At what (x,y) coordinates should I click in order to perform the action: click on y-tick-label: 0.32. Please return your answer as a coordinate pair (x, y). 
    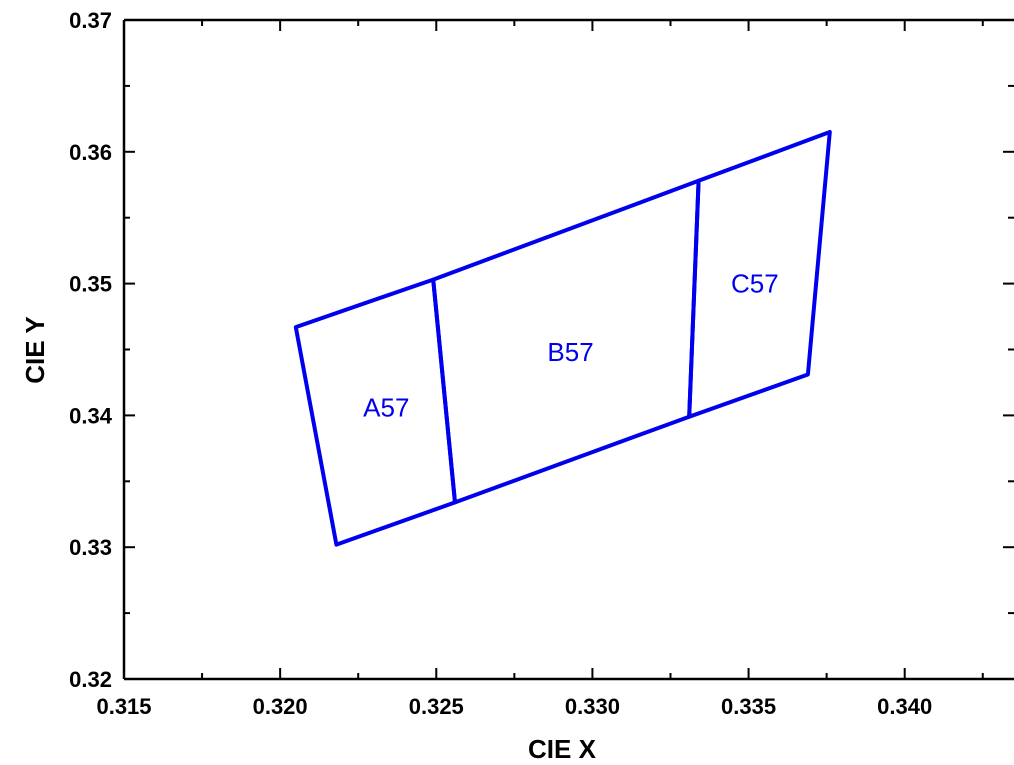
    Looking at the image, I should click on (90, 679).